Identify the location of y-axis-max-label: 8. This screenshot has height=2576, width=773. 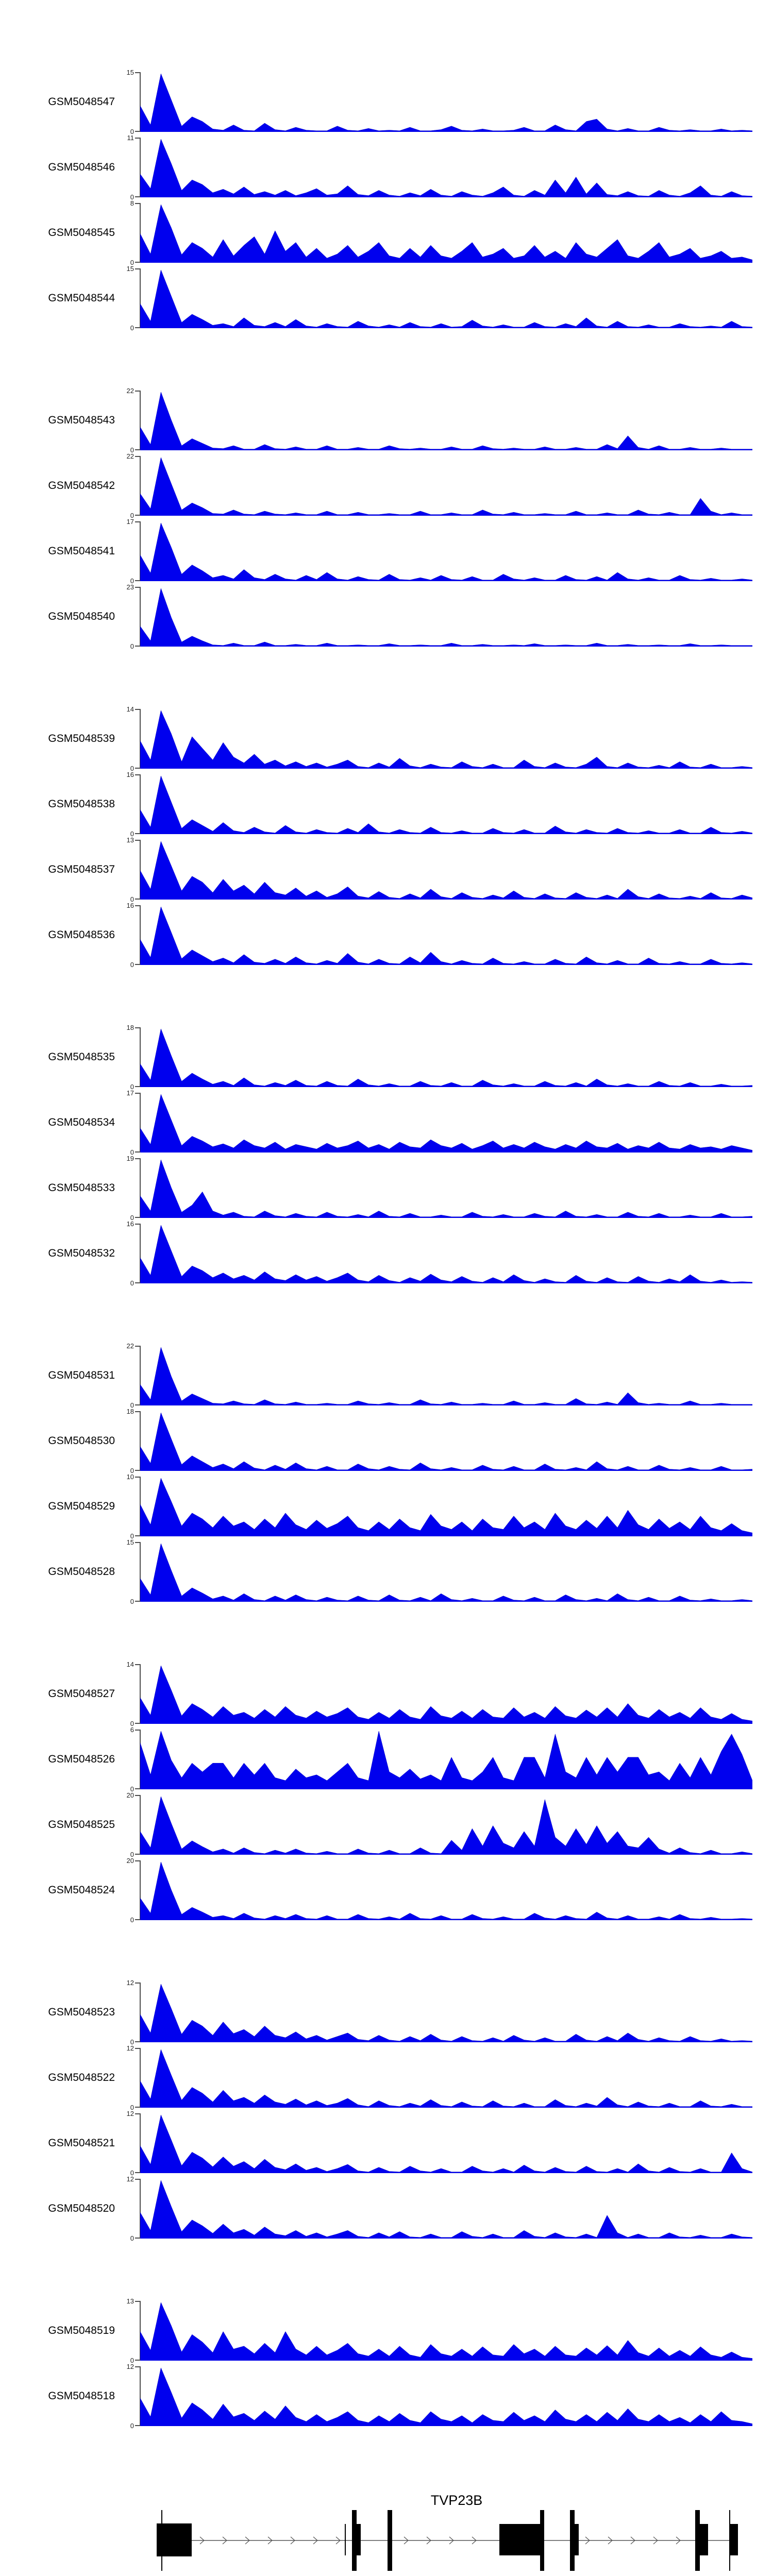
(132, 203).